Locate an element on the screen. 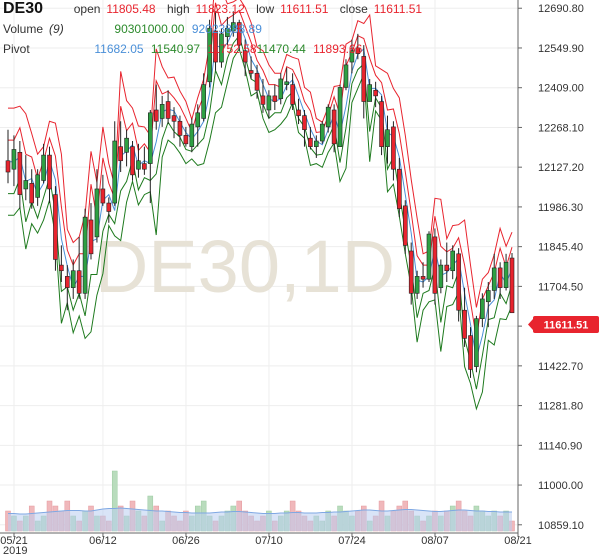  close-label: close is located at coordinates (353, 9).